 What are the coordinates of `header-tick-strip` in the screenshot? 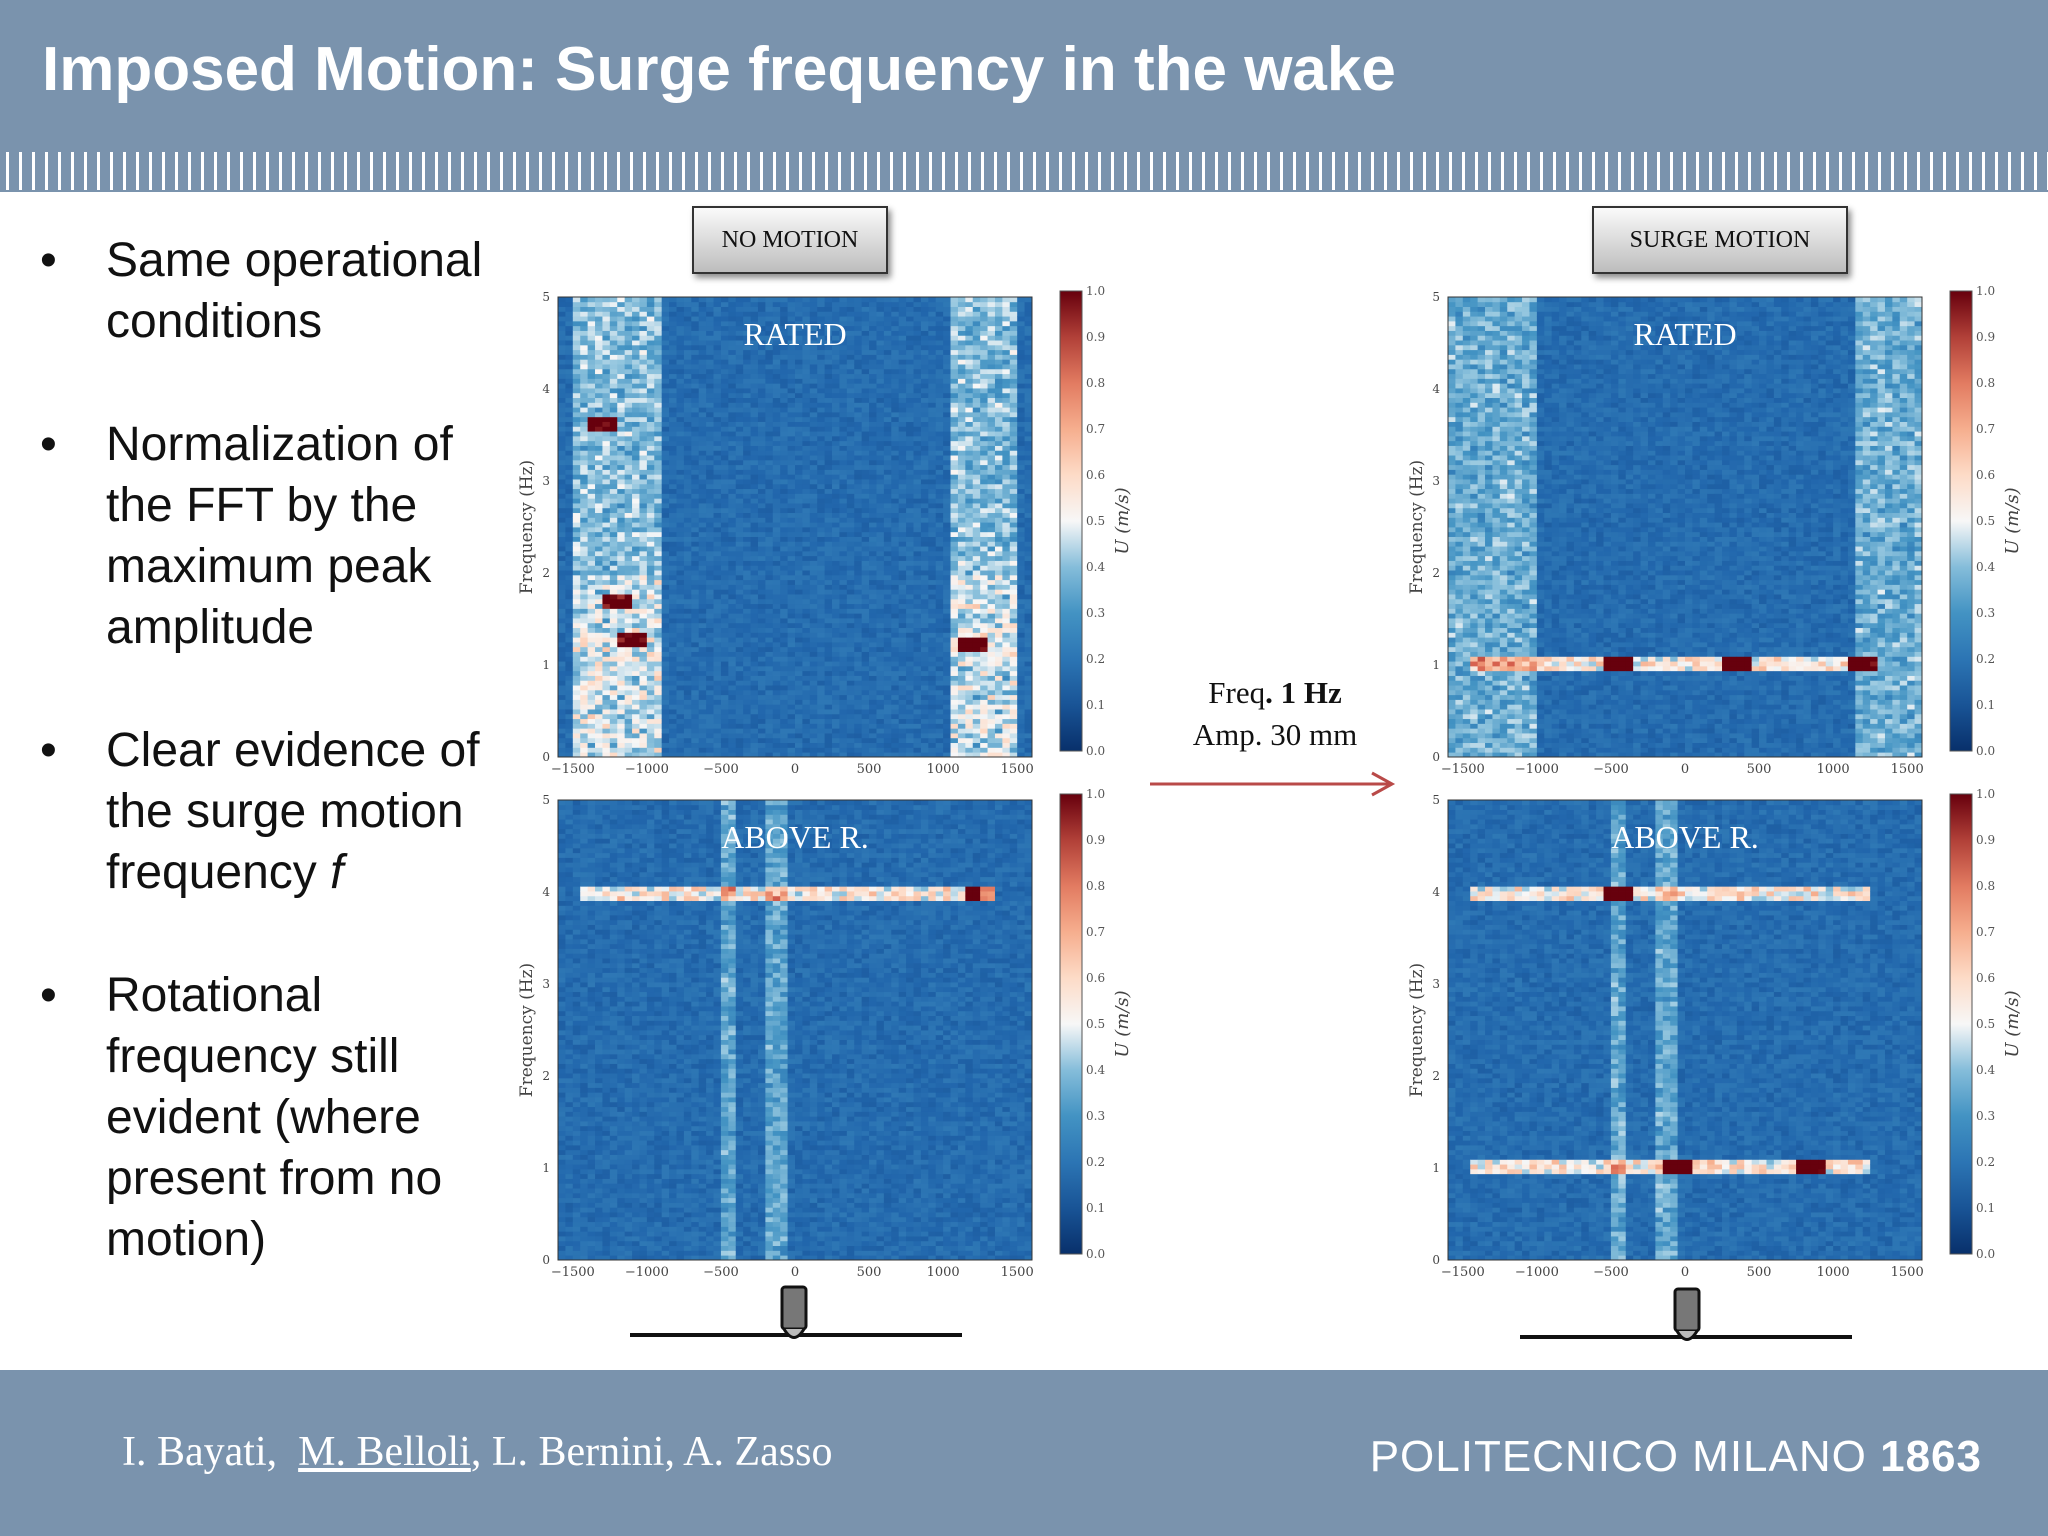 It's located at (1027, 171).